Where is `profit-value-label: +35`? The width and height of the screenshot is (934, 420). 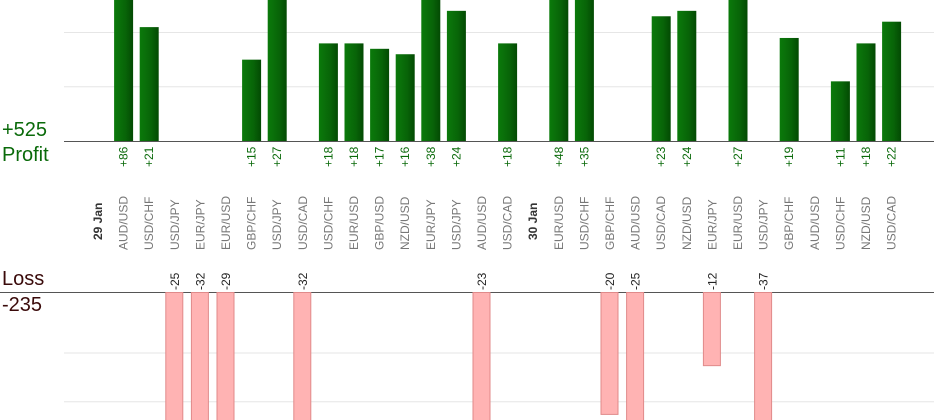
profit-value-label: +35 is located at coordinates (584, 156).